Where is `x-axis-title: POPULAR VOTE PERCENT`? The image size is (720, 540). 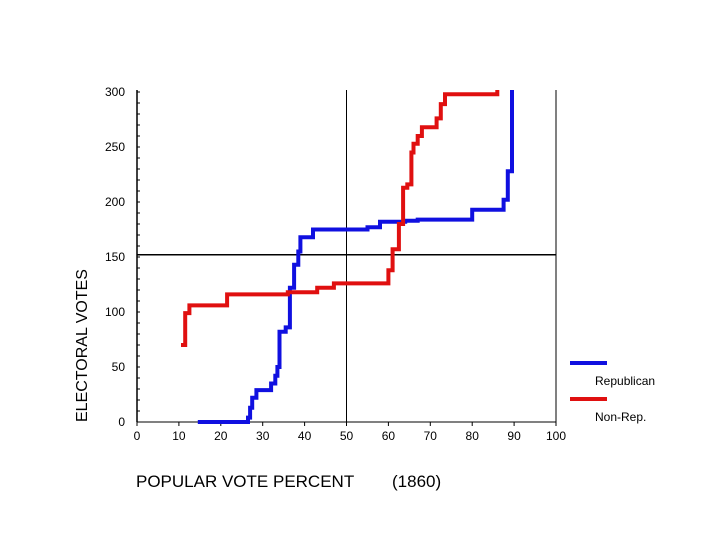
x-axis-title: POPULAR VOTE PERCENT is located at coordinates (245, 481).